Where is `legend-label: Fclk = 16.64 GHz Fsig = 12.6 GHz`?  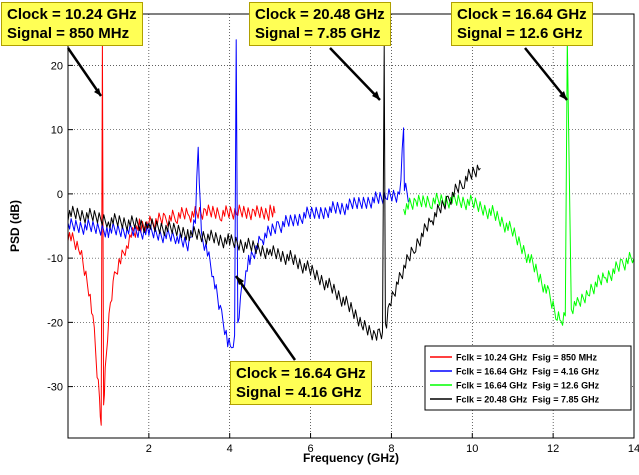
legend-label: Fclk = 16.64 GHz Fsig = 12.6 GHz is located at coordinates (528, 386).